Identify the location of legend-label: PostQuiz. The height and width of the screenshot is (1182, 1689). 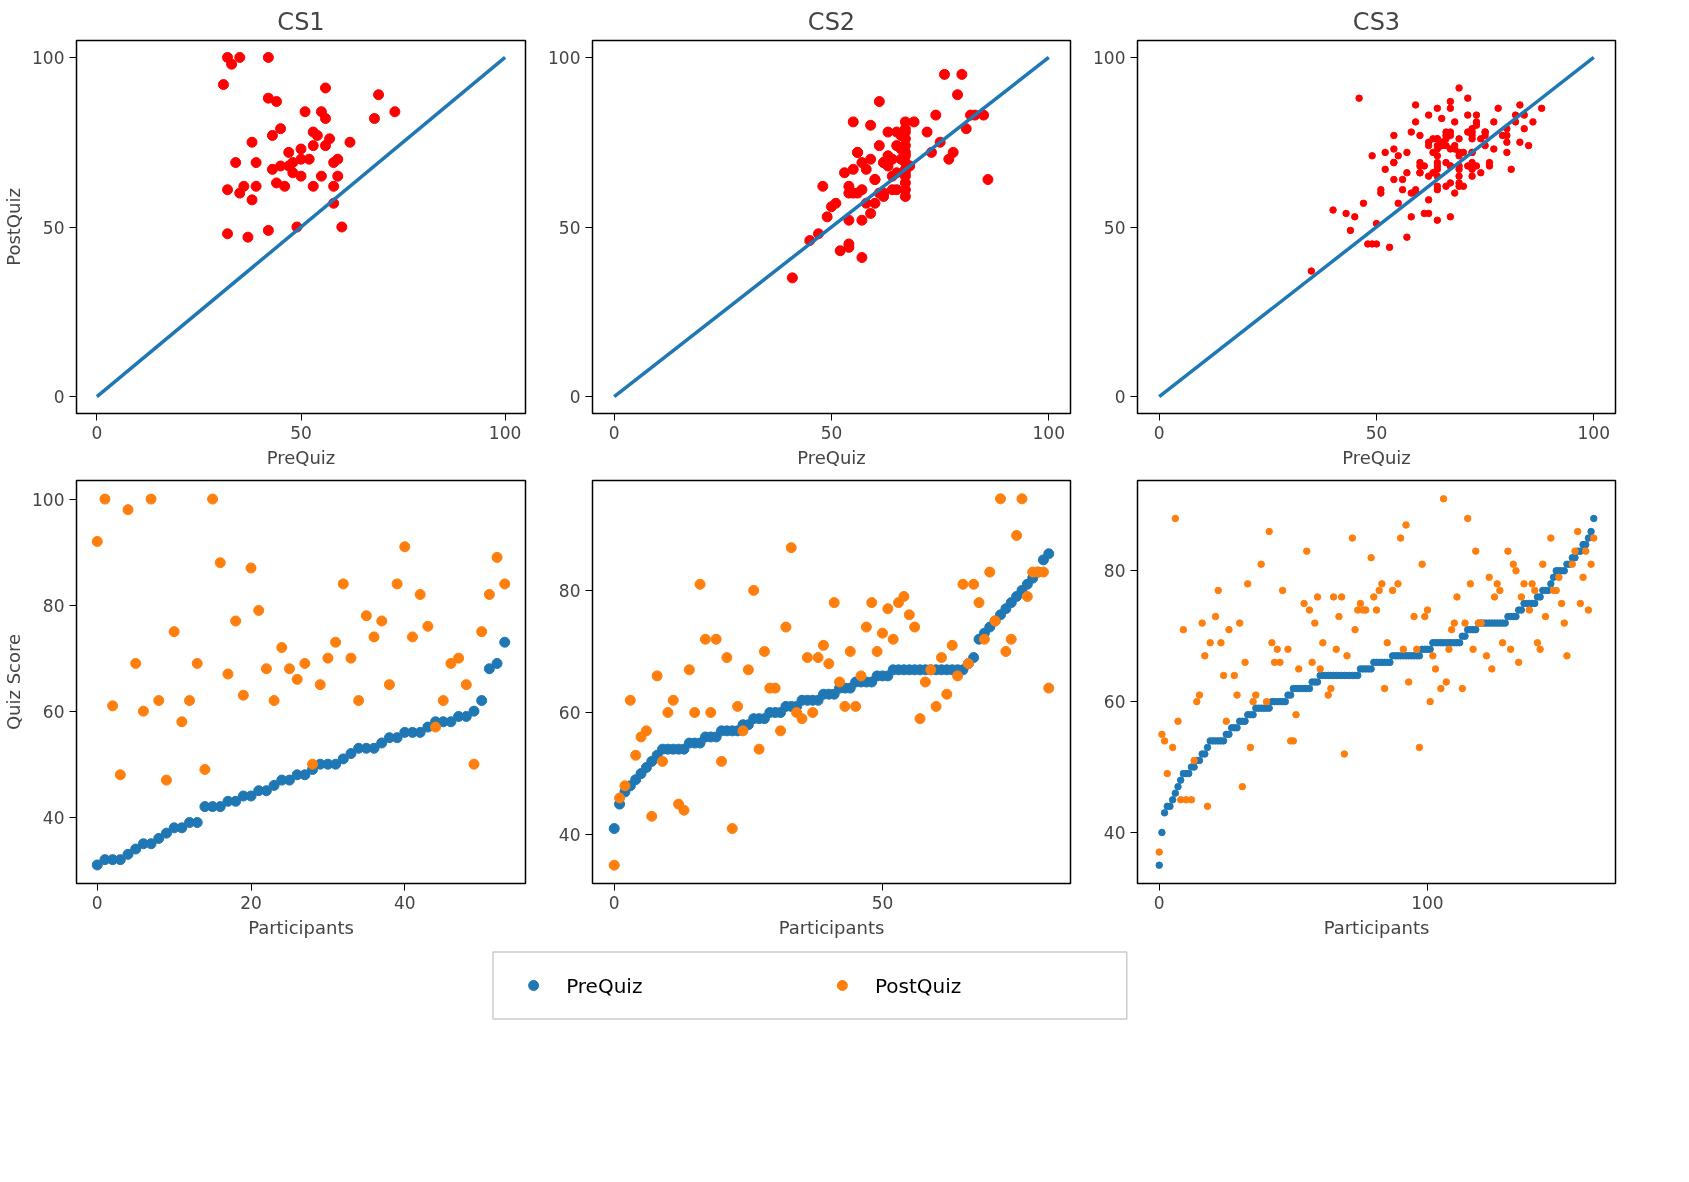
(918, 985).